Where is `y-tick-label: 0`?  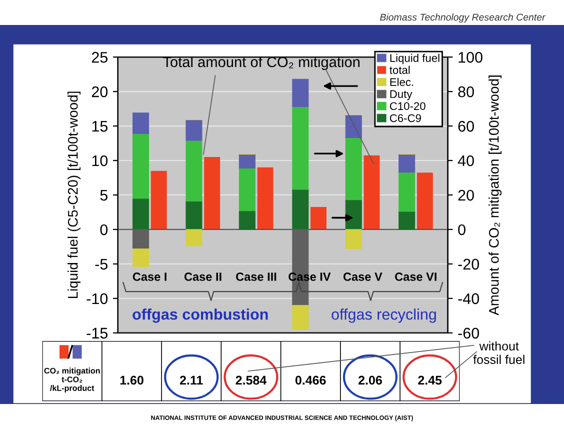
y-tick-label: 0 is located at coordinates (104, 230).